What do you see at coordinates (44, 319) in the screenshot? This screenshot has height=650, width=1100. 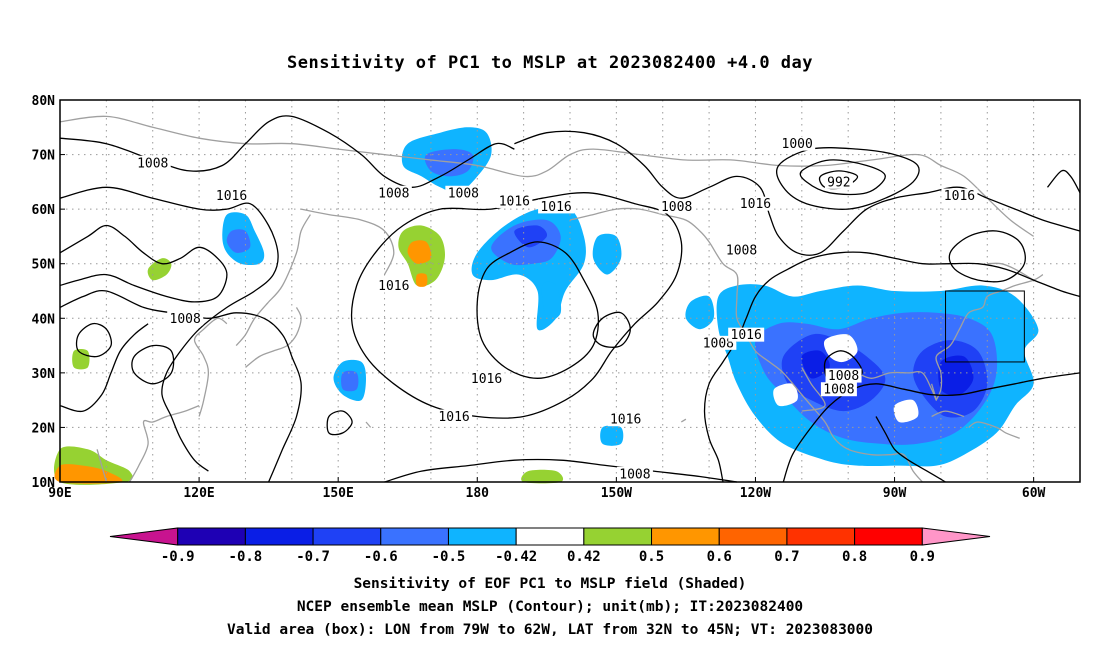 I see `lat-label: 40N` at bounding box center [44, 319].